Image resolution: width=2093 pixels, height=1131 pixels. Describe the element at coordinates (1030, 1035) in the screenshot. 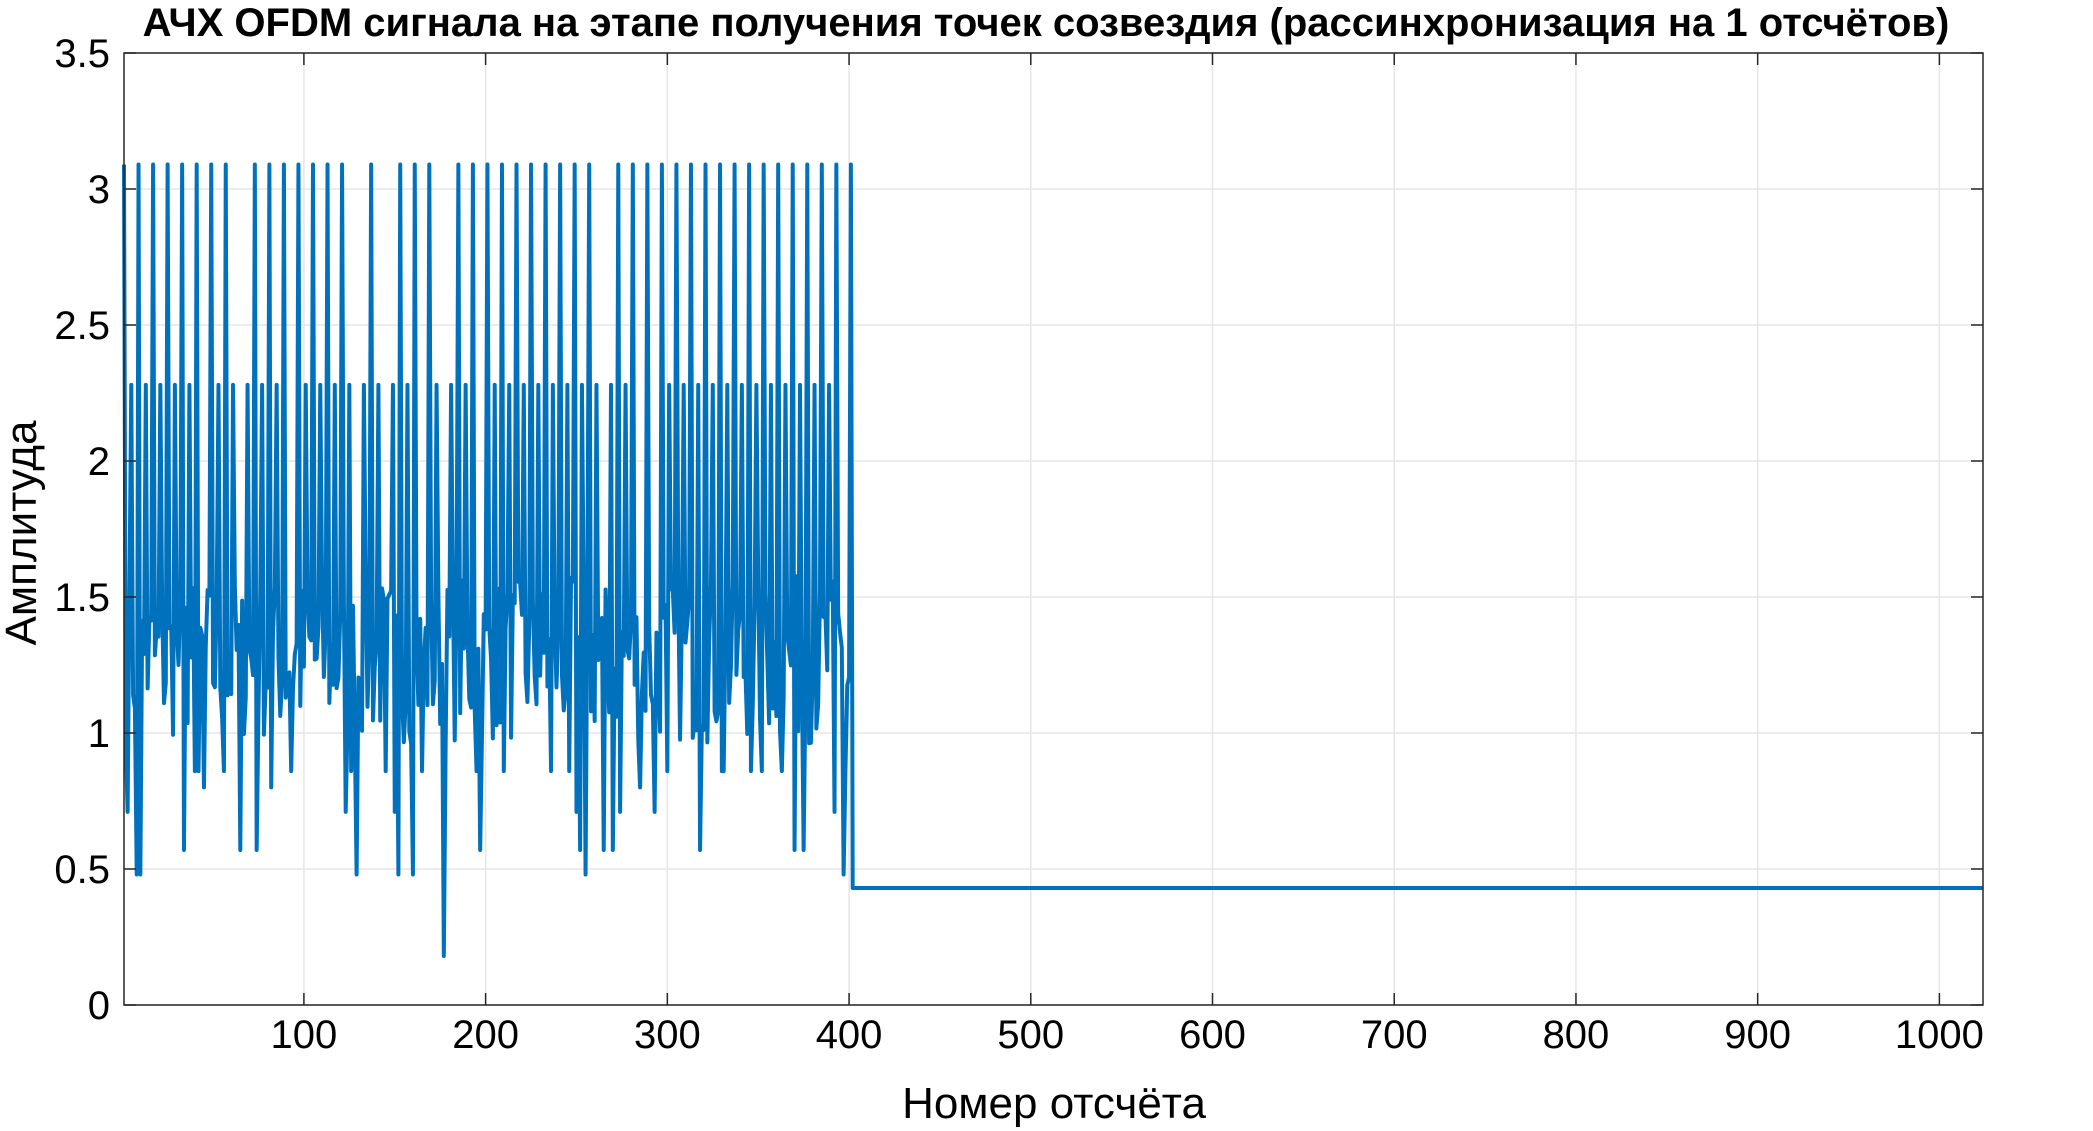

I see `x-tick-label: 500` at that location.